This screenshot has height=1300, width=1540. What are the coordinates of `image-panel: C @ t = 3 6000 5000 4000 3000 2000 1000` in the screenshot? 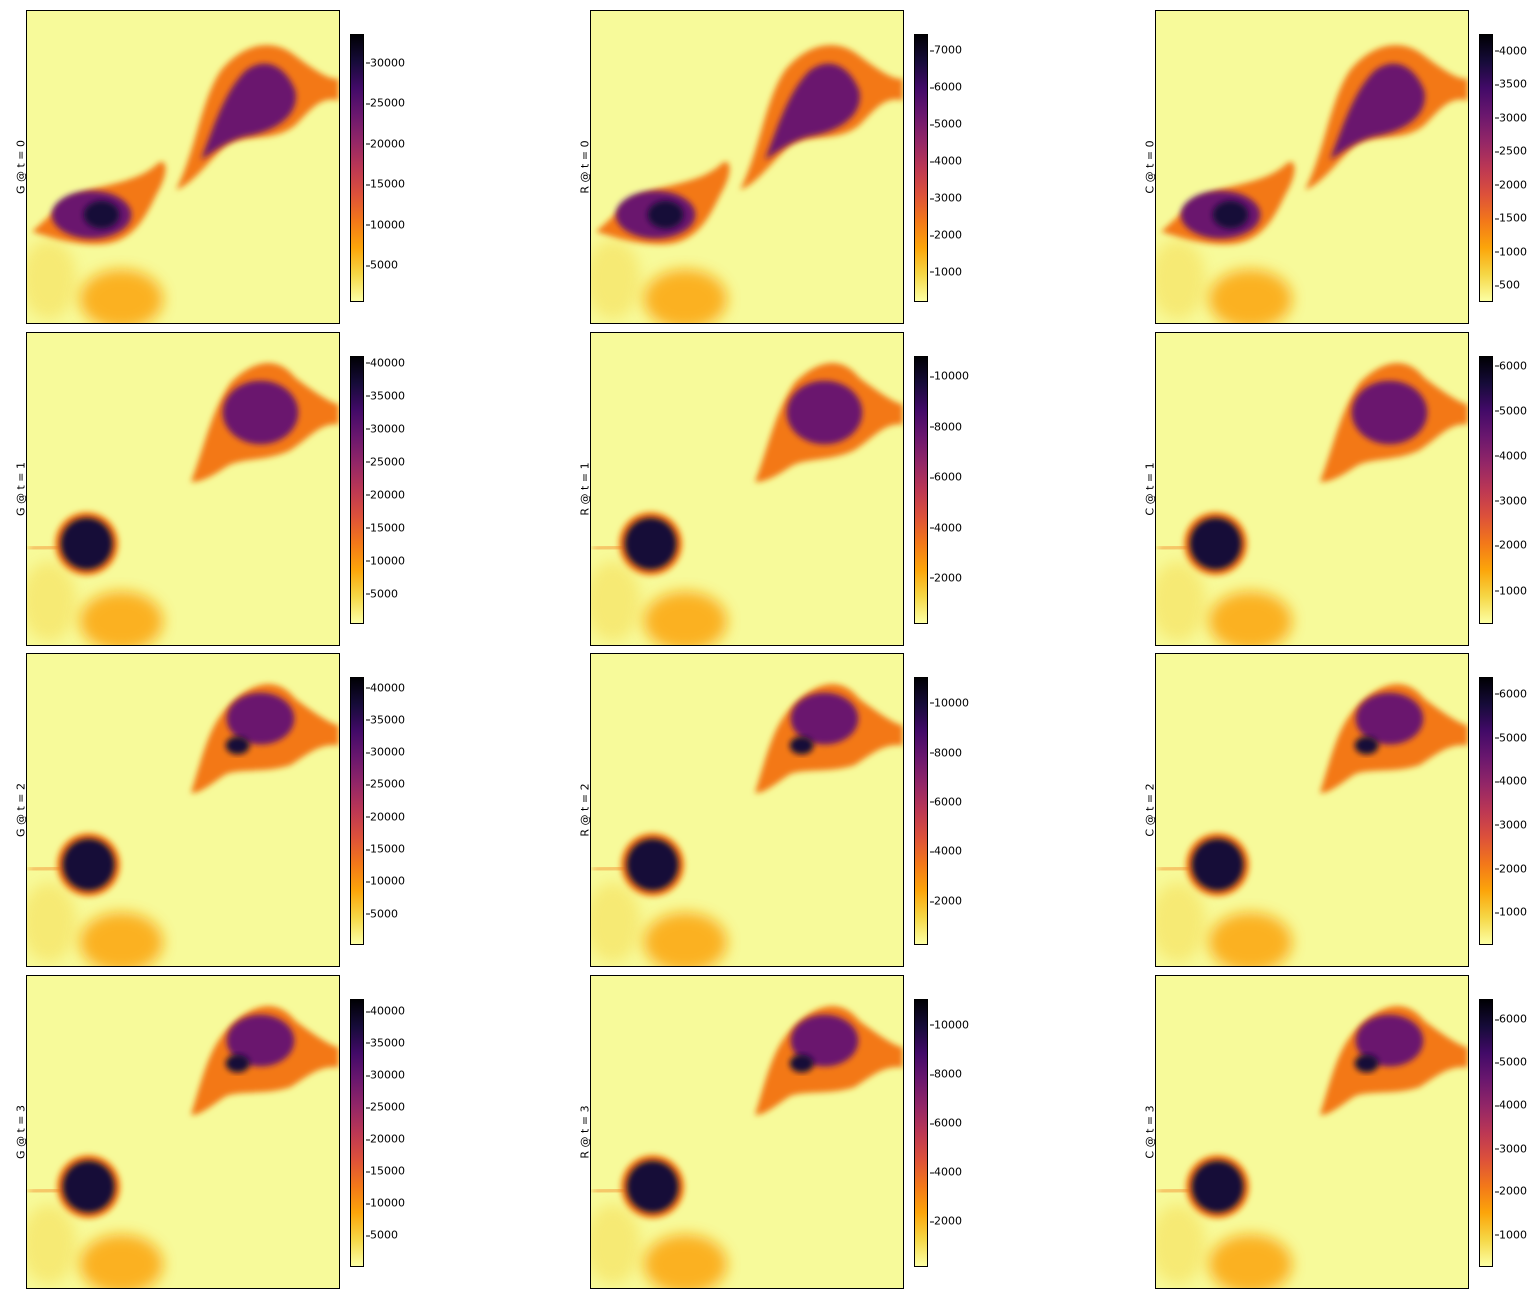 It's located at (1342, 1135).